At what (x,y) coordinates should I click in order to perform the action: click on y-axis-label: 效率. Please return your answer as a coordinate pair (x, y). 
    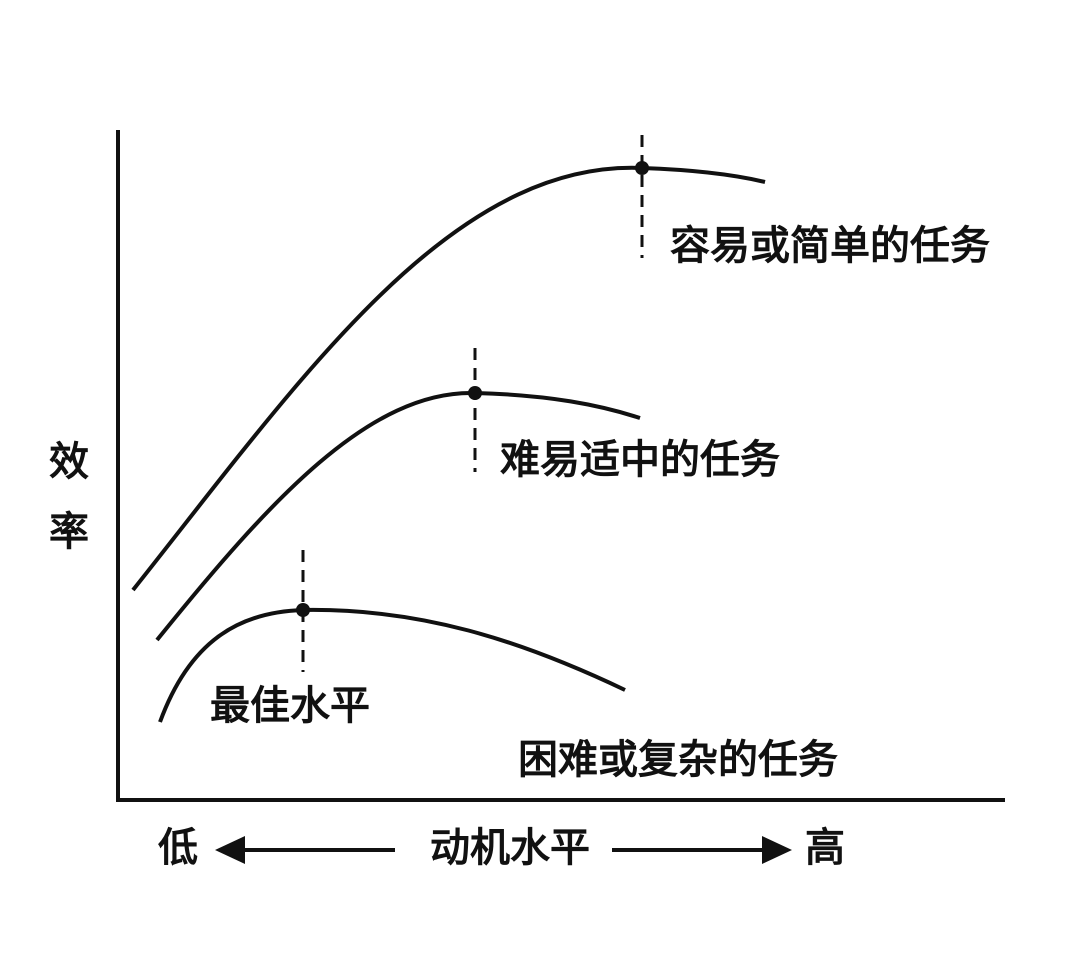
    Looking at the image, I should click on (65, 510).